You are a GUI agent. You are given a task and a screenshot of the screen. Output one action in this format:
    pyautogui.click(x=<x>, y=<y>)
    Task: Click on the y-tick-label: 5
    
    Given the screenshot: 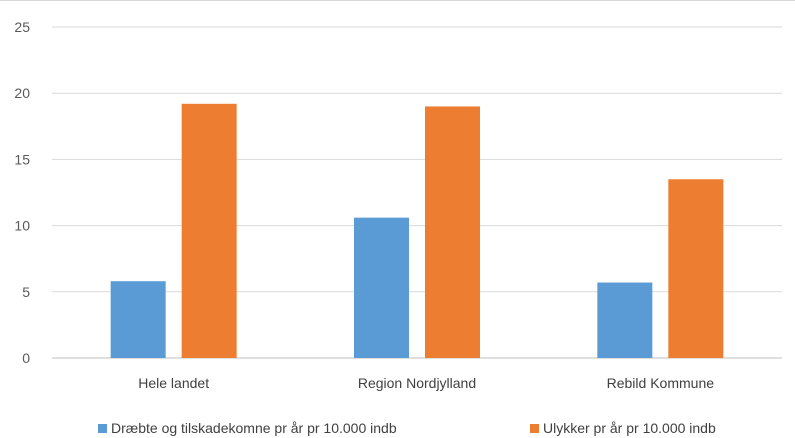 What is the action you would take?
    pyautogui.click(x=26, y=292)
    